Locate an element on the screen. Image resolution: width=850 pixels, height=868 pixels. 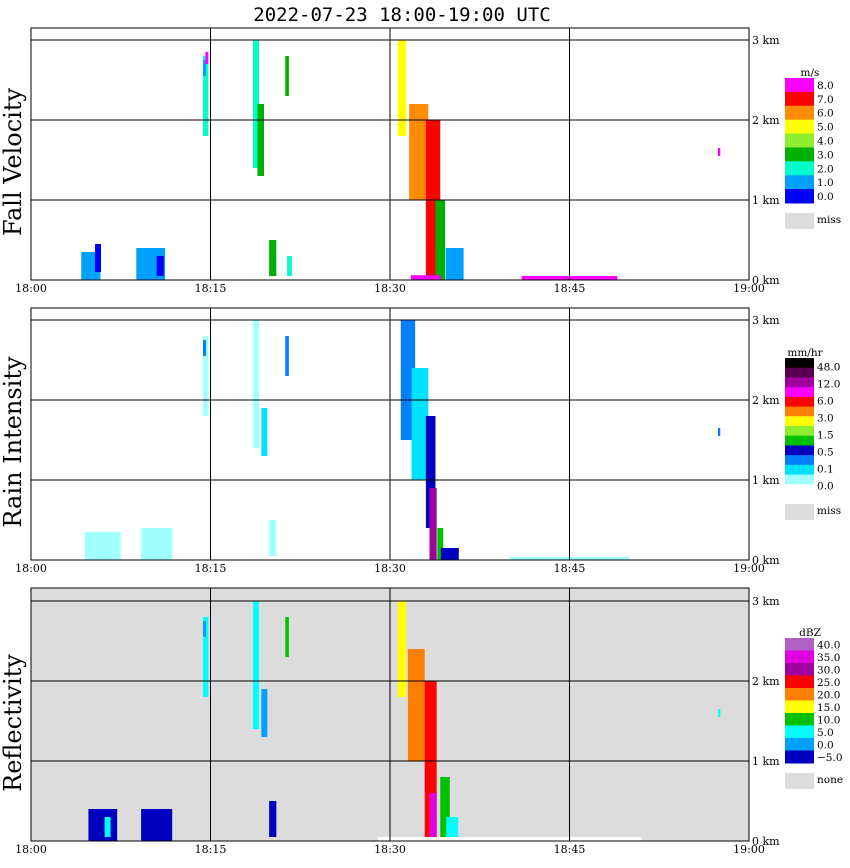
colorbar-label: 8.0 is located at coordinates (825, 86).